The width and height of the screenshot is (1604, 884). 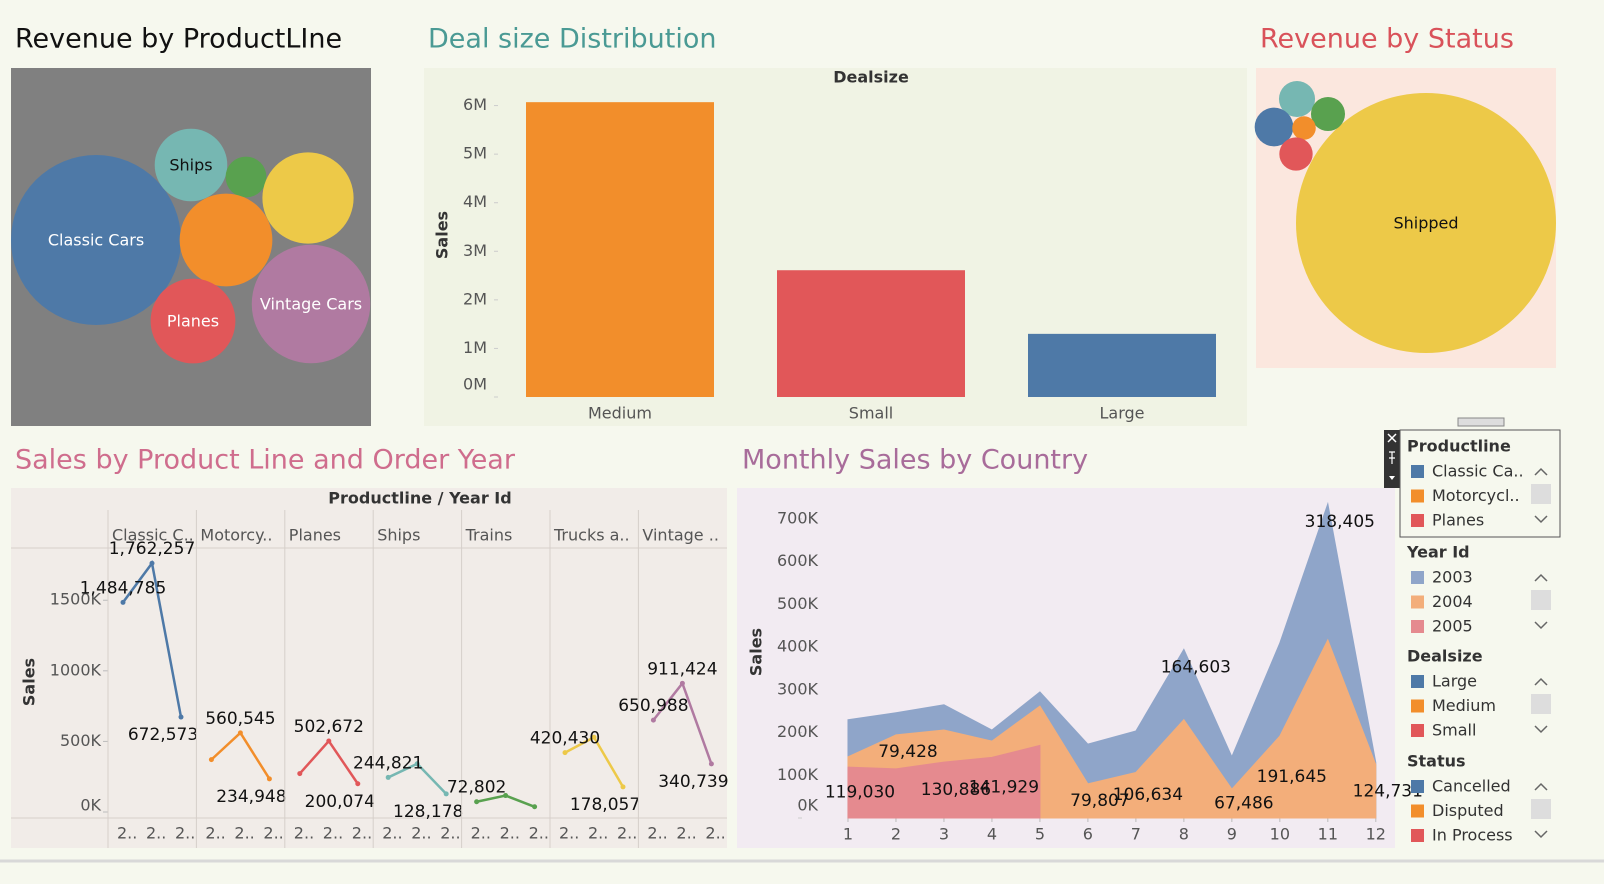 I want to click on chart-title: Sales by Product Line and Order Year, so click(x=265, y=460).